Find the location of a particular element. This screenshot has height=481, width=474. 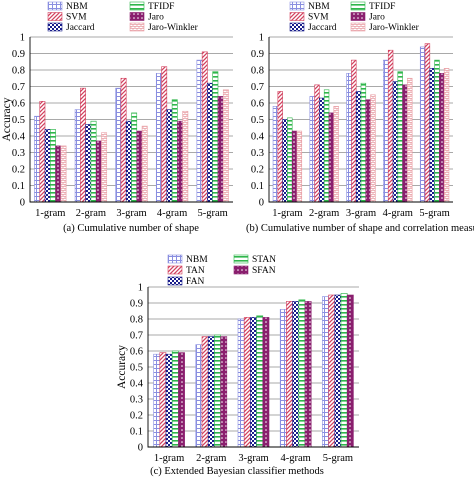

legend-swatch-tan is located at coordinates (175, 270).